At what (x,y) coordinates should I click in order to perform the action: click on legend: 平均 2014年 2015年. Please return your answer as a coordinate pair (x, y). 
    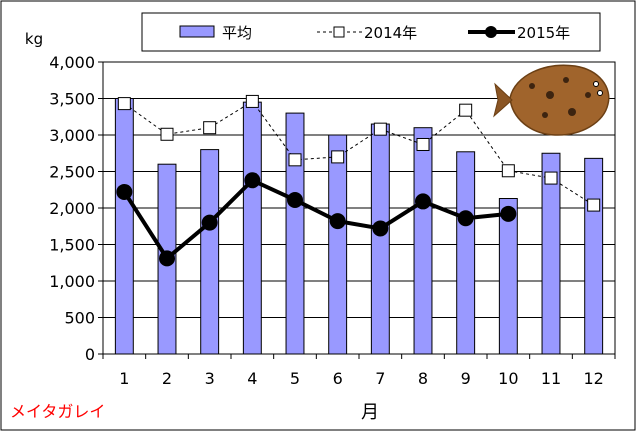
    Looking at the image, I should click on (371, 32).